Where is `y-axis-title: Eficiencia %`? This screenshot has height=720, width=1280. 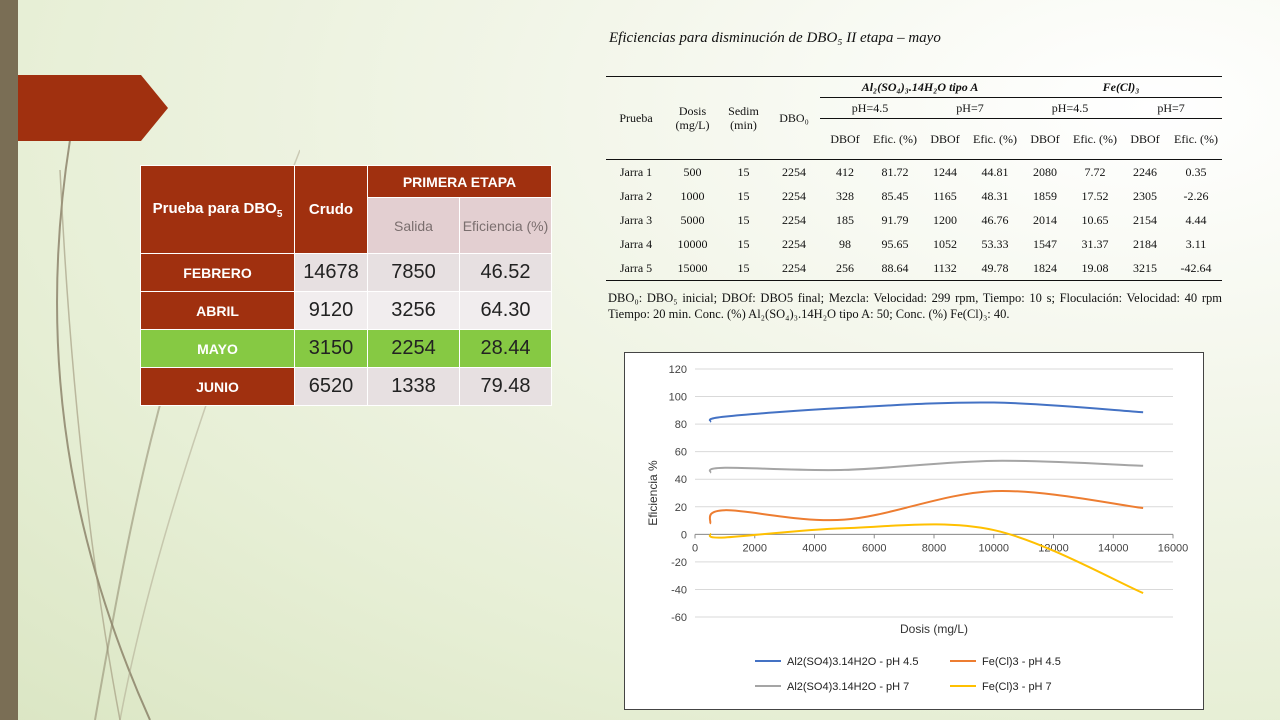 y-axis-title: Eficiencia % is located at coordinates (653, 493).